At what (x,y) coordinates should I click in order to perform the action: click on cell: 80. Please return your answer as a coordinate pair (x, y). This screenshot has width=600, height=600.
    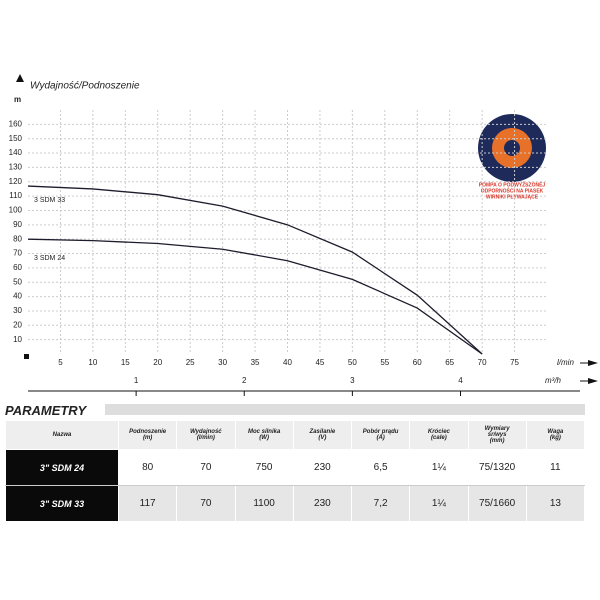
    Looking at the image, I should click on (147, 467).